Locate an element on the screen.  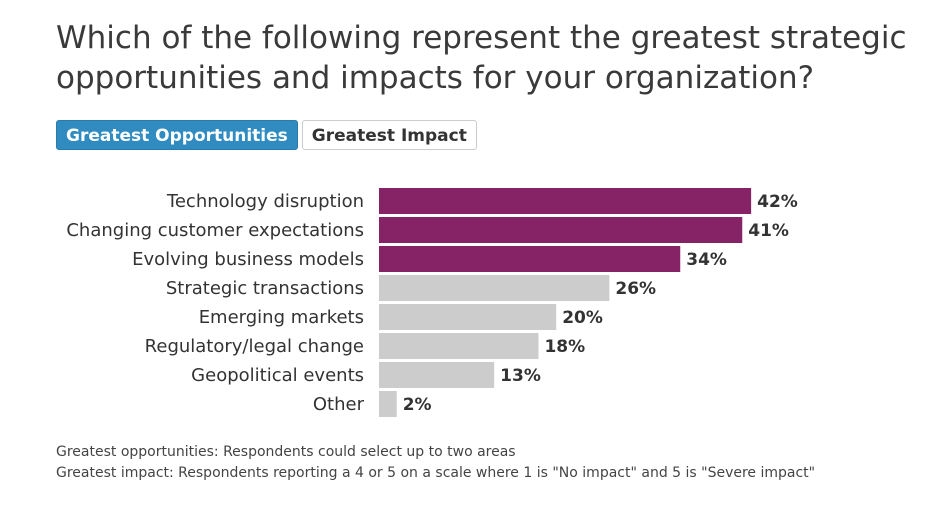
value-label: 41% is located at coordinates (768, 231).